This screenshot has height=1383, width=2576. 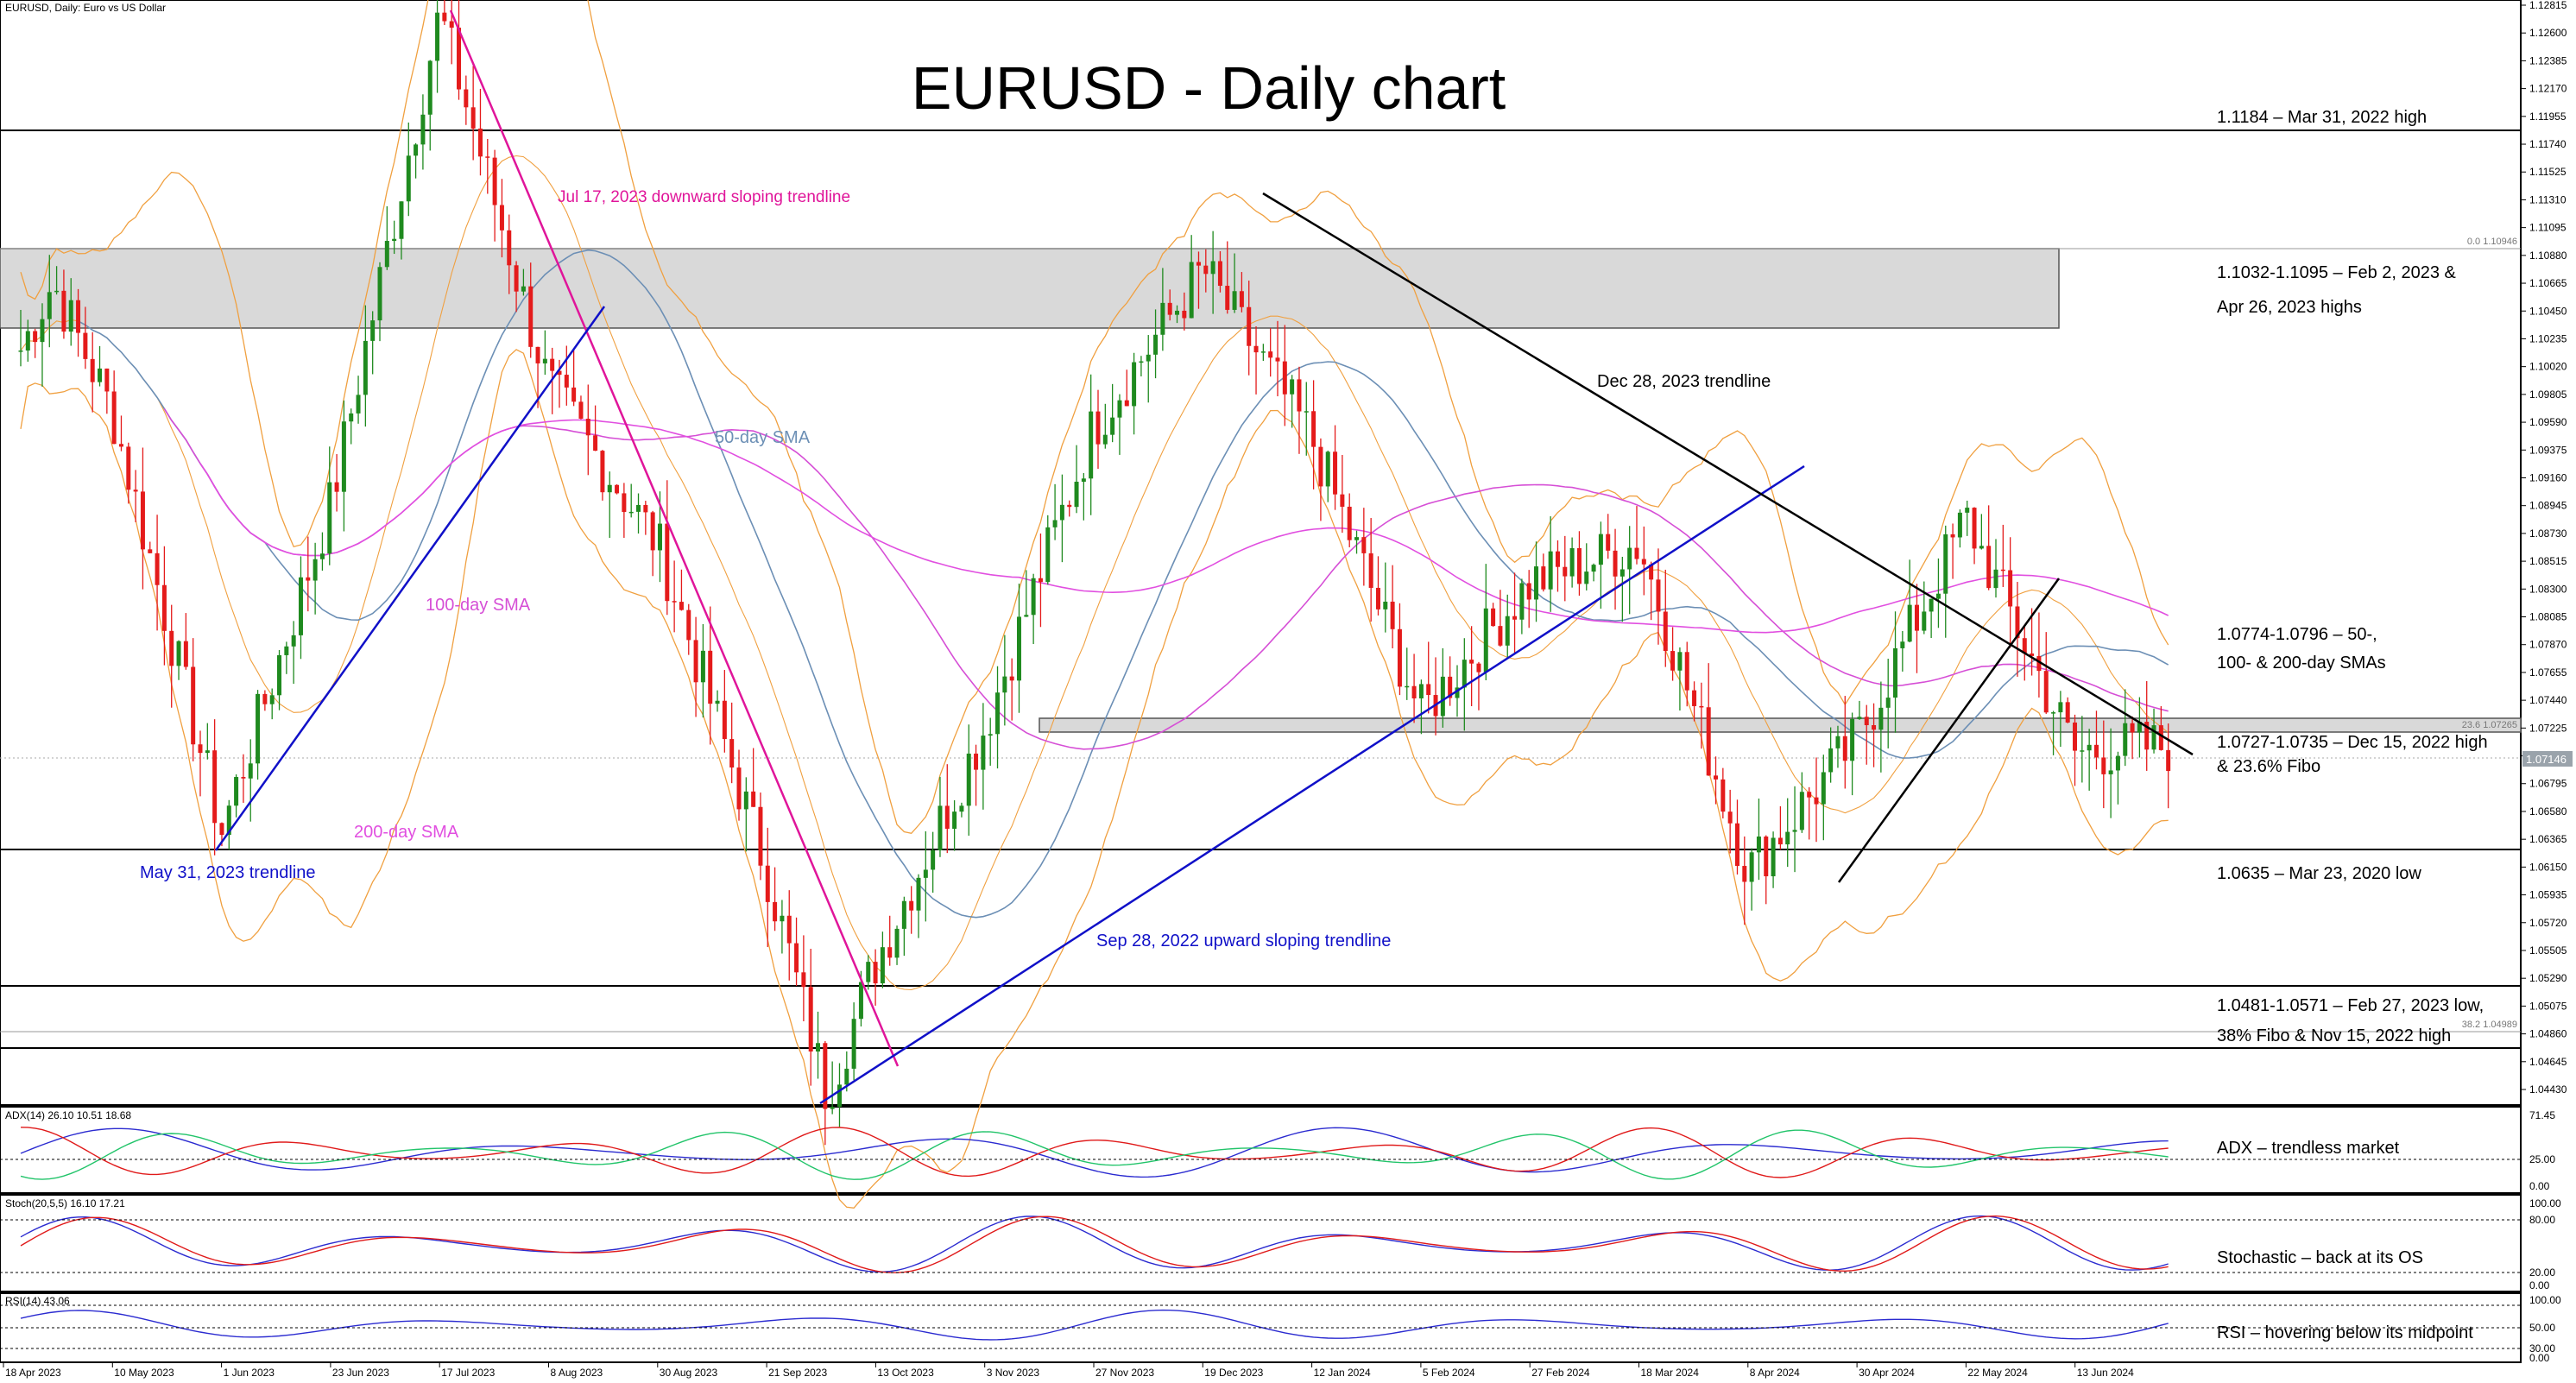 I want to click on adx-header: ADX(14) 26.10 10.51 18.68, so click(x=68, y=1115).